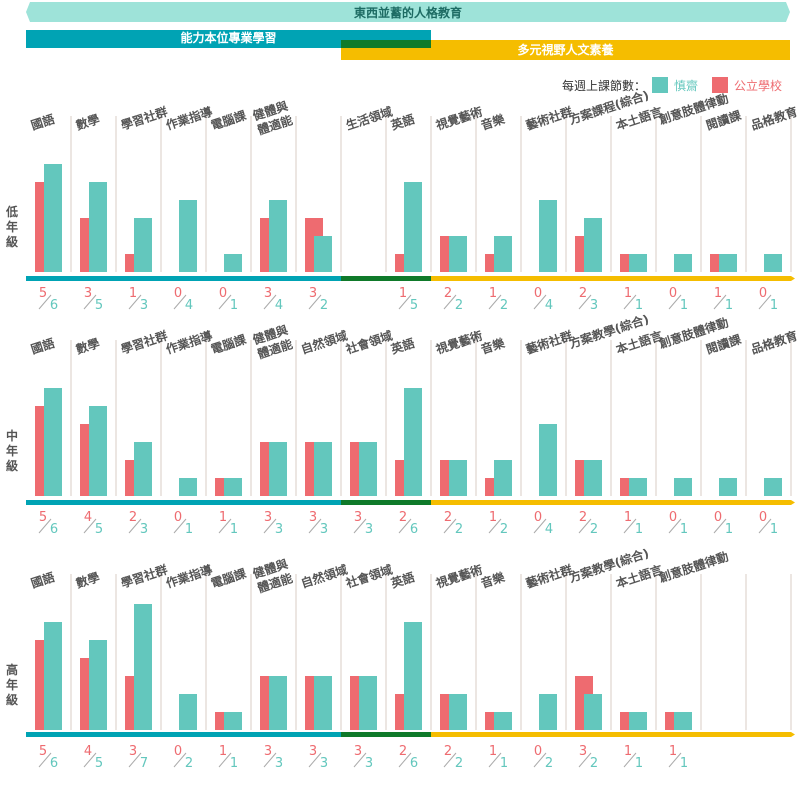  Describe the element at coordinates (719, 85) in the screenshot. I see `legend-swatch-public` at that location.